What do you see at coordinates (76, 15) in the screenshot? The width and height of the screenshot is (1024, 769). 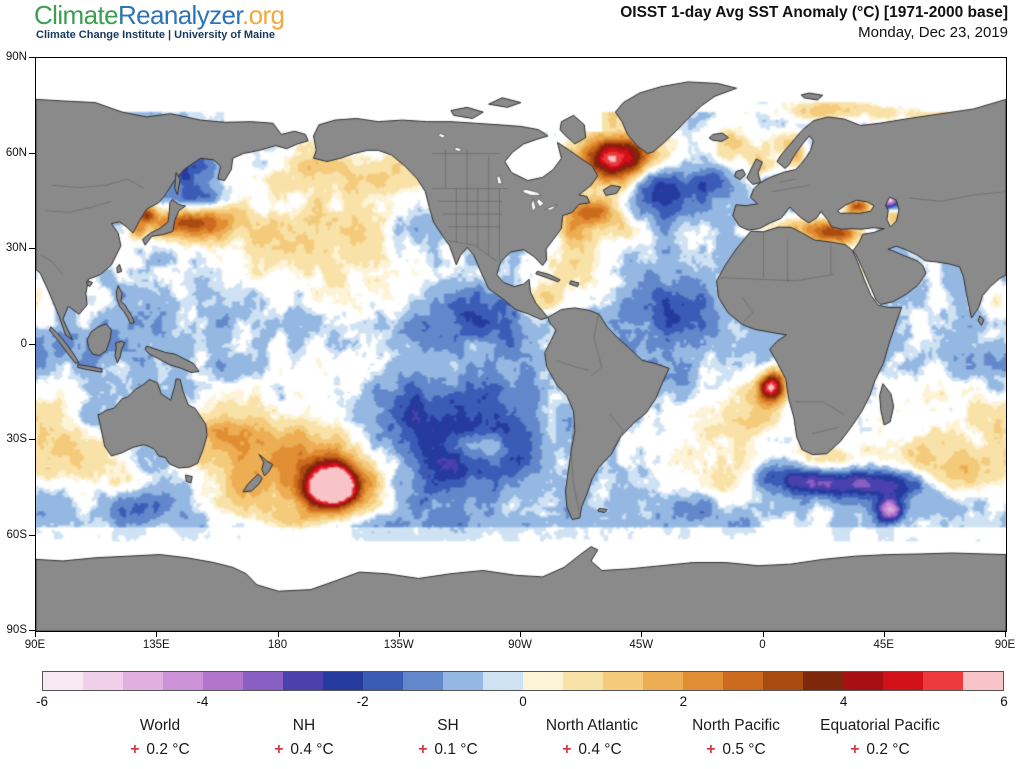 I see `logo-climate: Climate` at bounding box center [76, 15].